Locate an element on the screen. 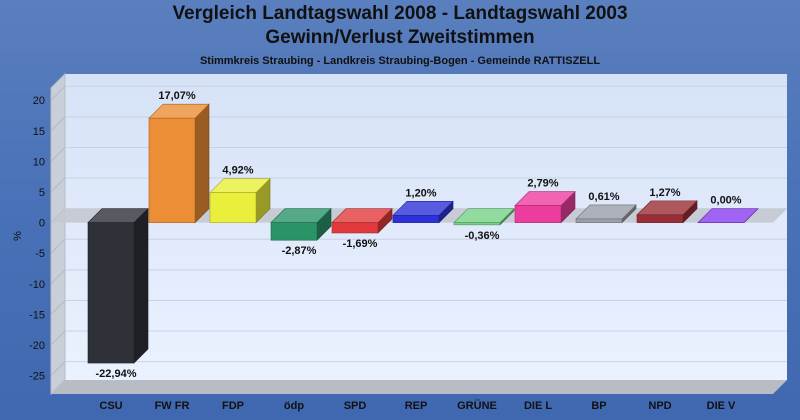 The height and width of the screenshot is (420, 800). data-label: 4,92% is located at coordinates (237, 171).